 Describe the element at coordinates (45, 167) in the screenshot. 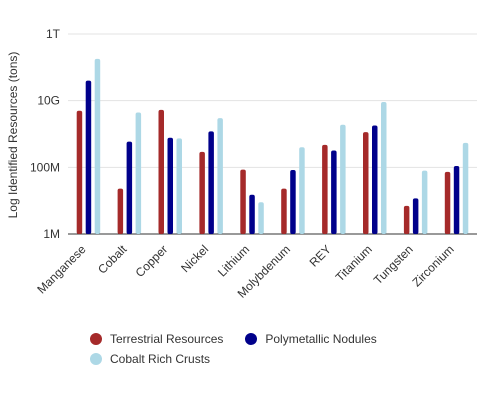

I see `y-tick-label: 100M` at that location.